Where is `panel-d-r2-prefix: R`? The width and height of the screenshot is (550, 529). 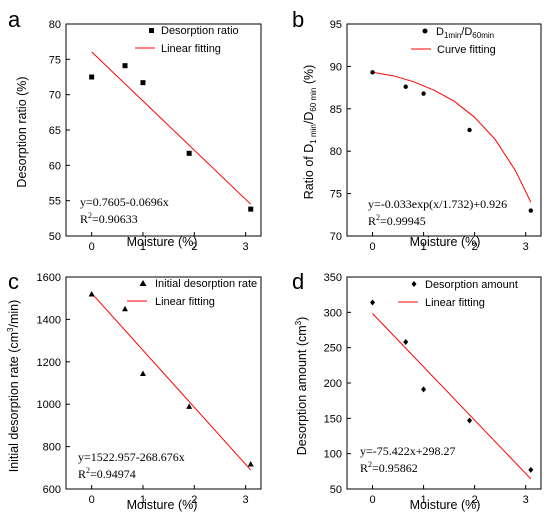
panel-d-r2-prefix: R is located at coordinates (364, 468).